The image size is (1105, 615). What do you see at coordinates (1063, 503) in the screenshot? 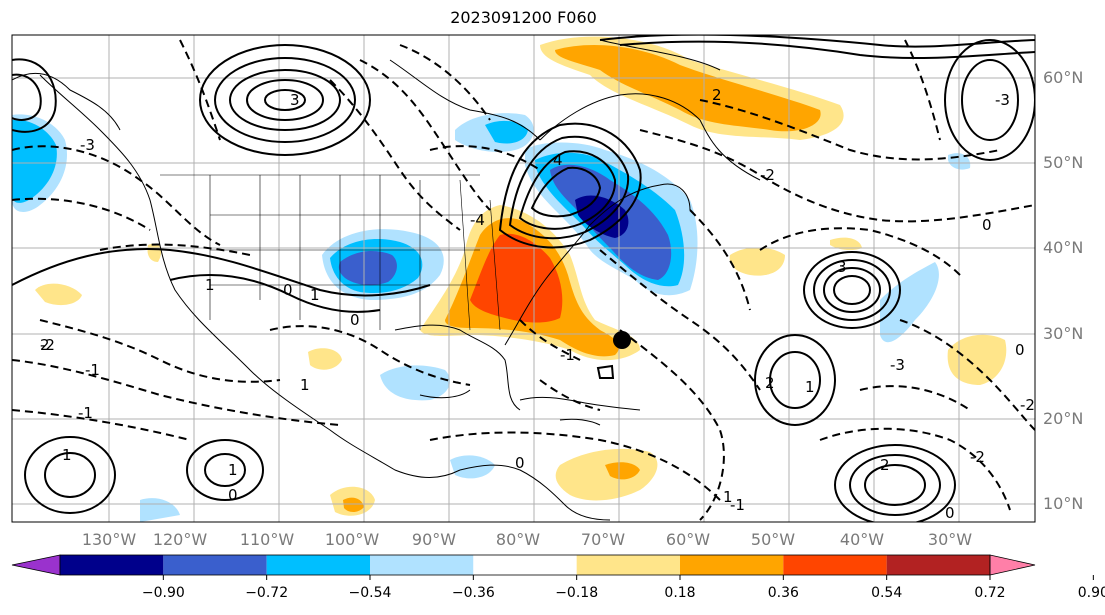
I see `lat-label: 10°N` at bounding box center [1063, 503].